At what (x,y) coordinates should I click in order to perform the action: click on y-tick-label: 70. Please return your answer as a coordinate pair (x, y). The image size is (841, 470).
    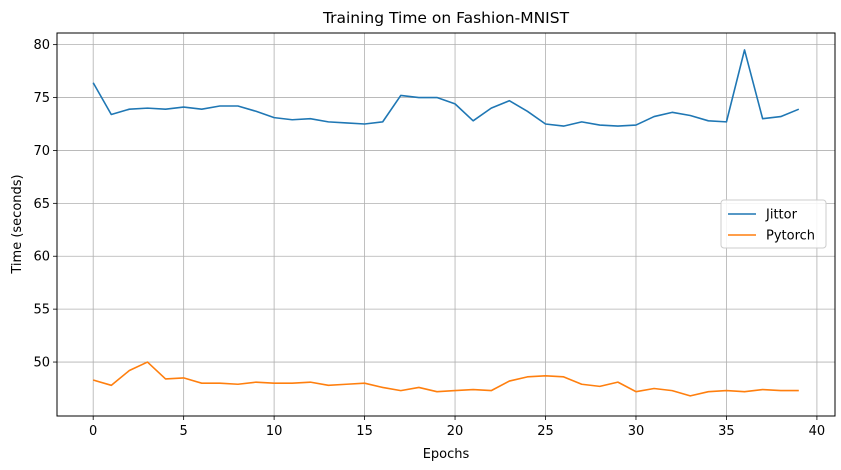
    Looking at the image, I should click on (41, 151).